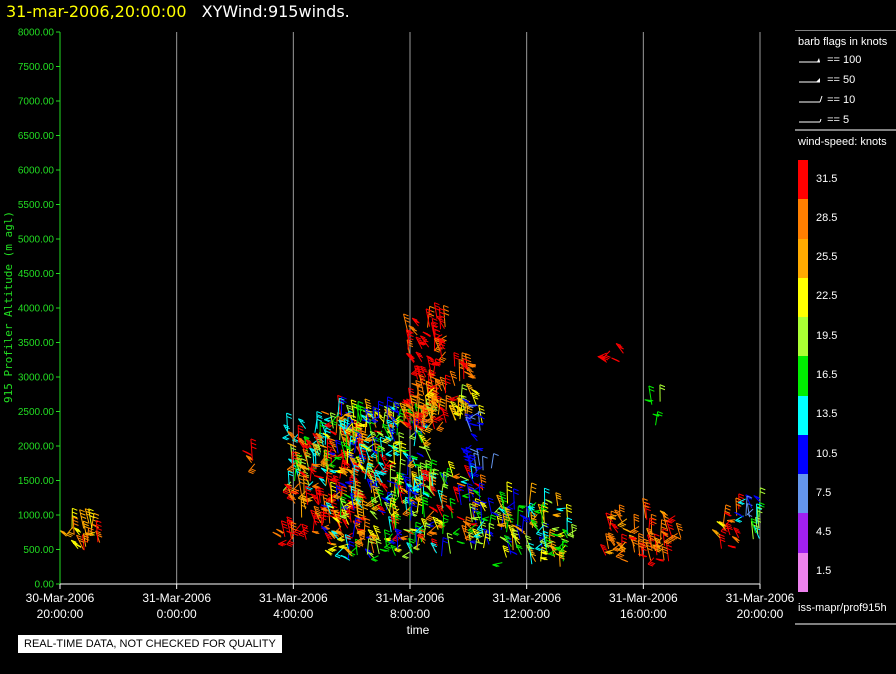 This screenshot has width=896, height=674. Describe the element at coordinates (36, 67) in the screenshot. I see `y-tick-label: 7500.00` at that location.